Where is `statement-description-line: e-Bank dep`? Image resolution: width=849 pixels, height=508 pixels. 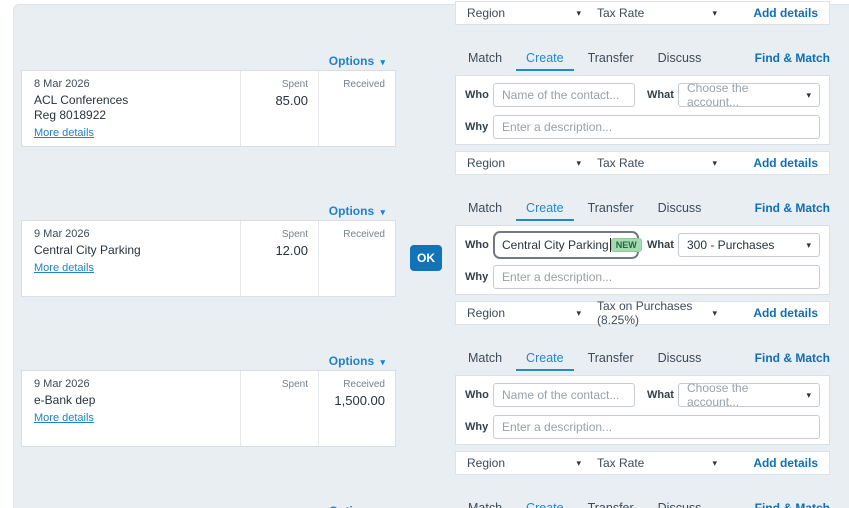
statement-description-line: e-Bank dep is located at coordinates (65, 400).